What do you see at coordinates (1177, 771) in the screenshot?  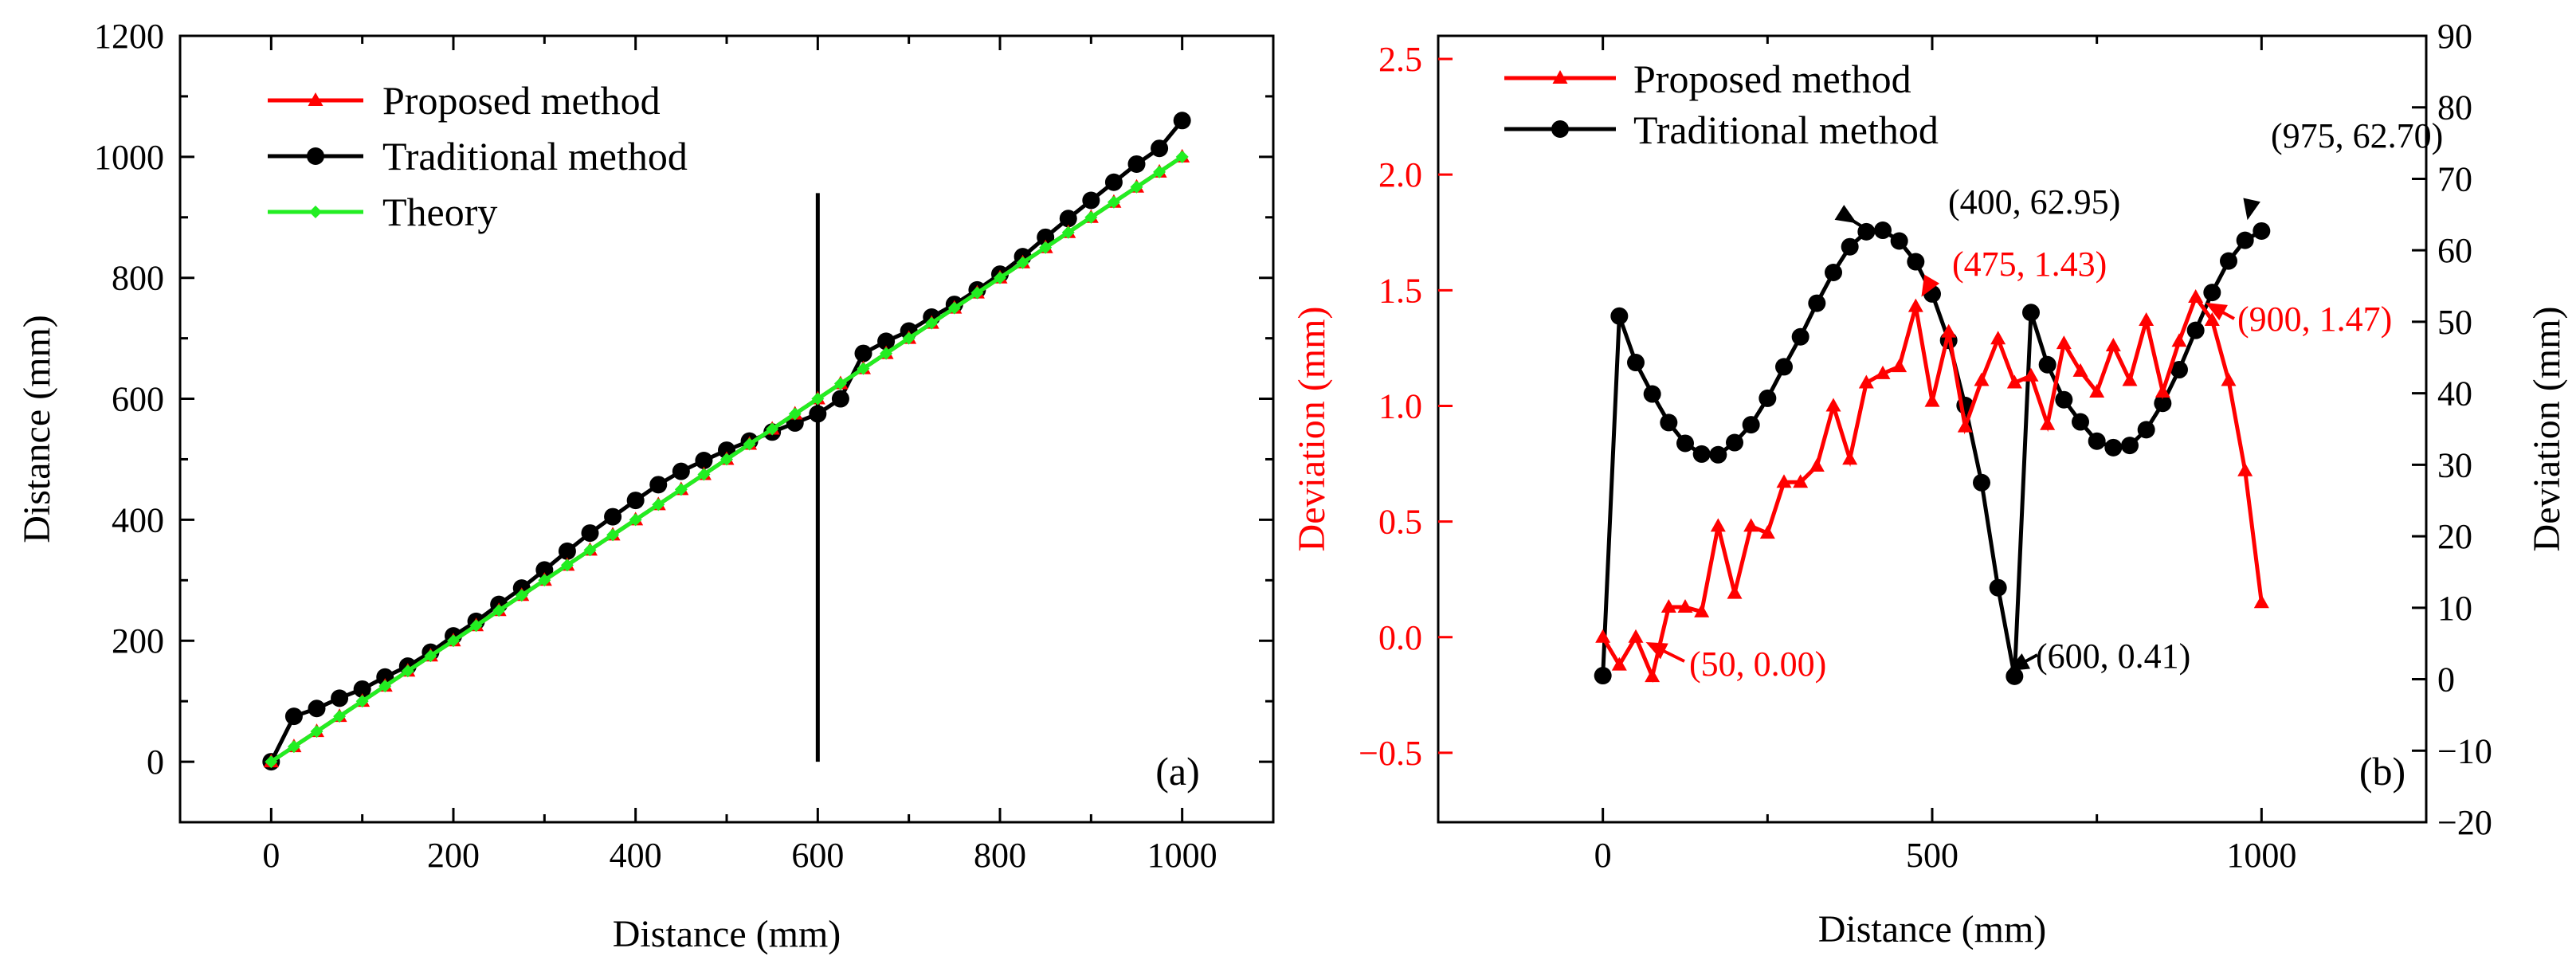 I see `panel-label: (a)` at bounding box center [1177, 771].